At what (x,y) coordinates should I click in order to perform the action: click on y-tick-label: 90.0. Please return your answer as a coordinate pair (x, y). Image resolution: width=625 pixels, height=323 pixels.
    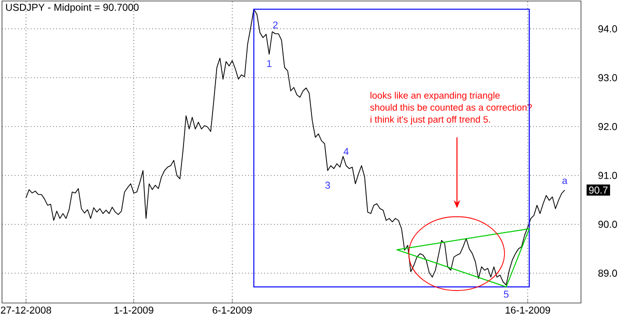
    Looking at the image, I should click on (607, 224).